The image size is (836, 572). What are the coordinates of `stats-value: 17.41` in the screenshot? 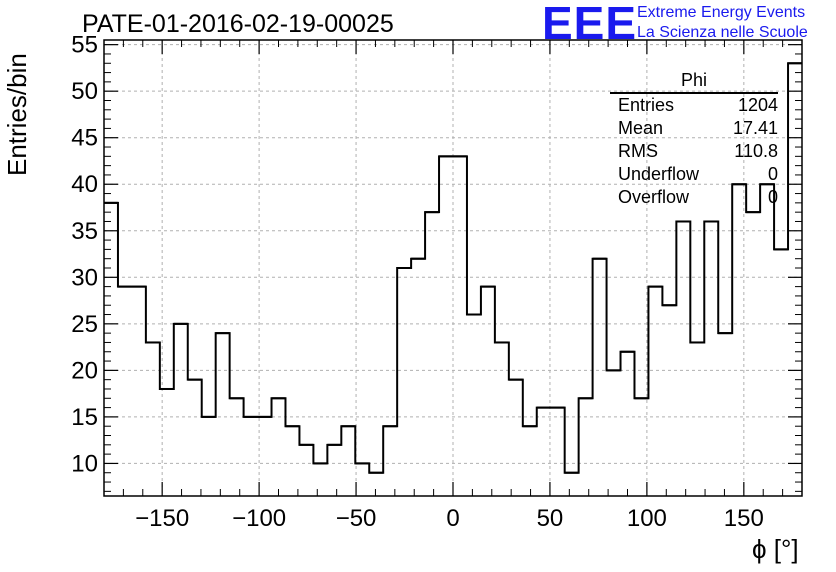 It's located at (755, 128).